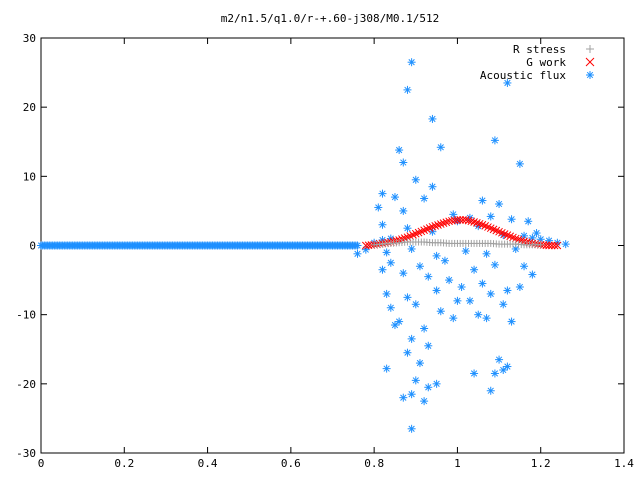  I want to click on x-tick-label: 0.8, so click(374, 463).